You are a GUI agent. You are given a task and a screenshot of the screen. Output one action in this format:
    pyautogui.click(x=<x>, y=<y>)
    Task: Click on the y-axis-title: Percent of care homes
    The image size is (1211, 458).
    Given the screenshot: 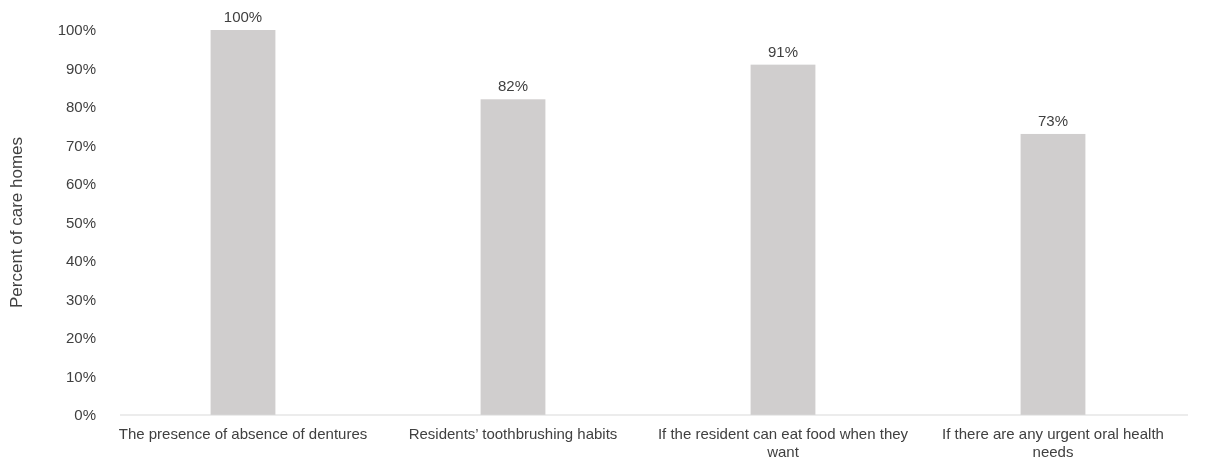 What is the action you would take?
    pyautogui.click(x=16, y=222)
    